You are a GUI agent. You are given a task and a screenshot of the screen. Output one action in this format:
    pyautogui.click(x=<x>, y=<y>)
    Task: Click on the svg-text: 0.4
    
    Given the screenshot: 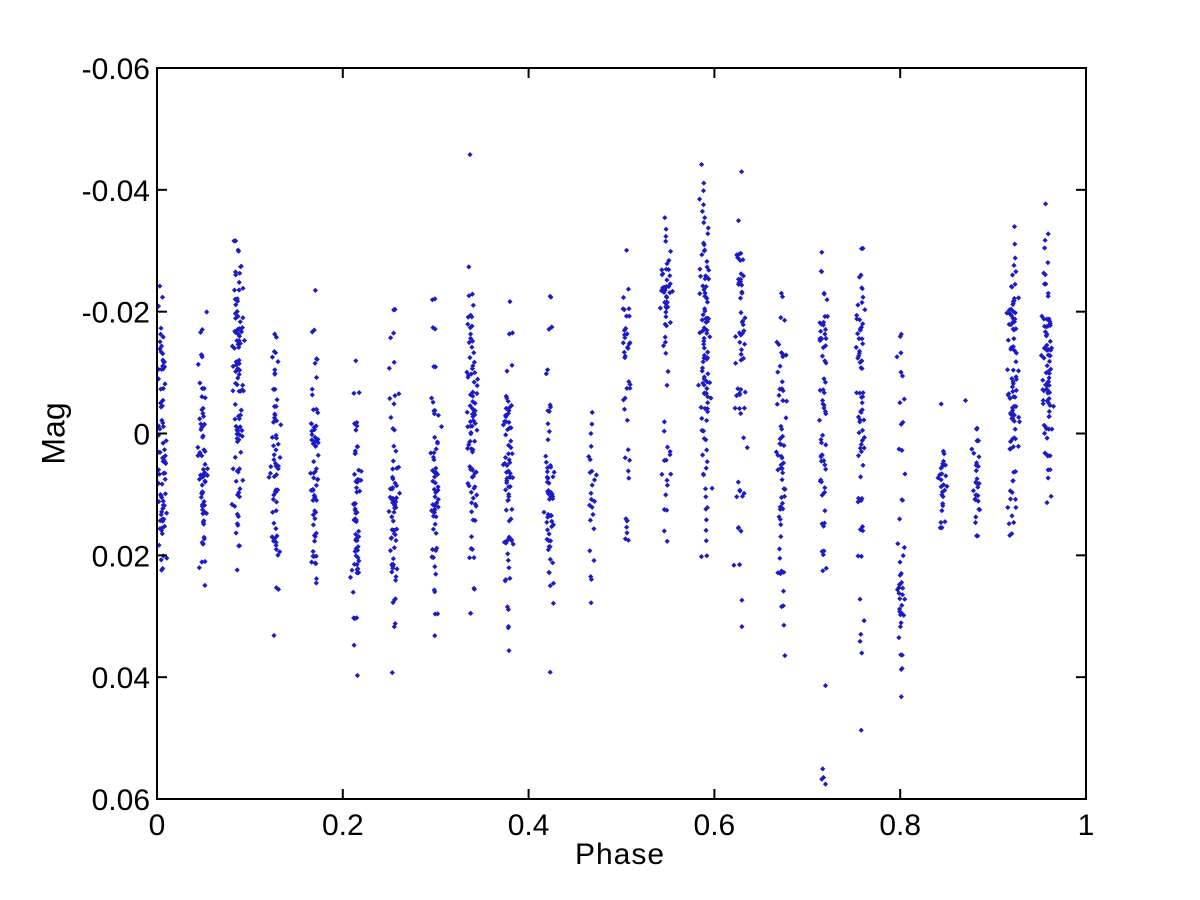 What is the action you would take?
    pyautogui.click(x=529, y=825)
    